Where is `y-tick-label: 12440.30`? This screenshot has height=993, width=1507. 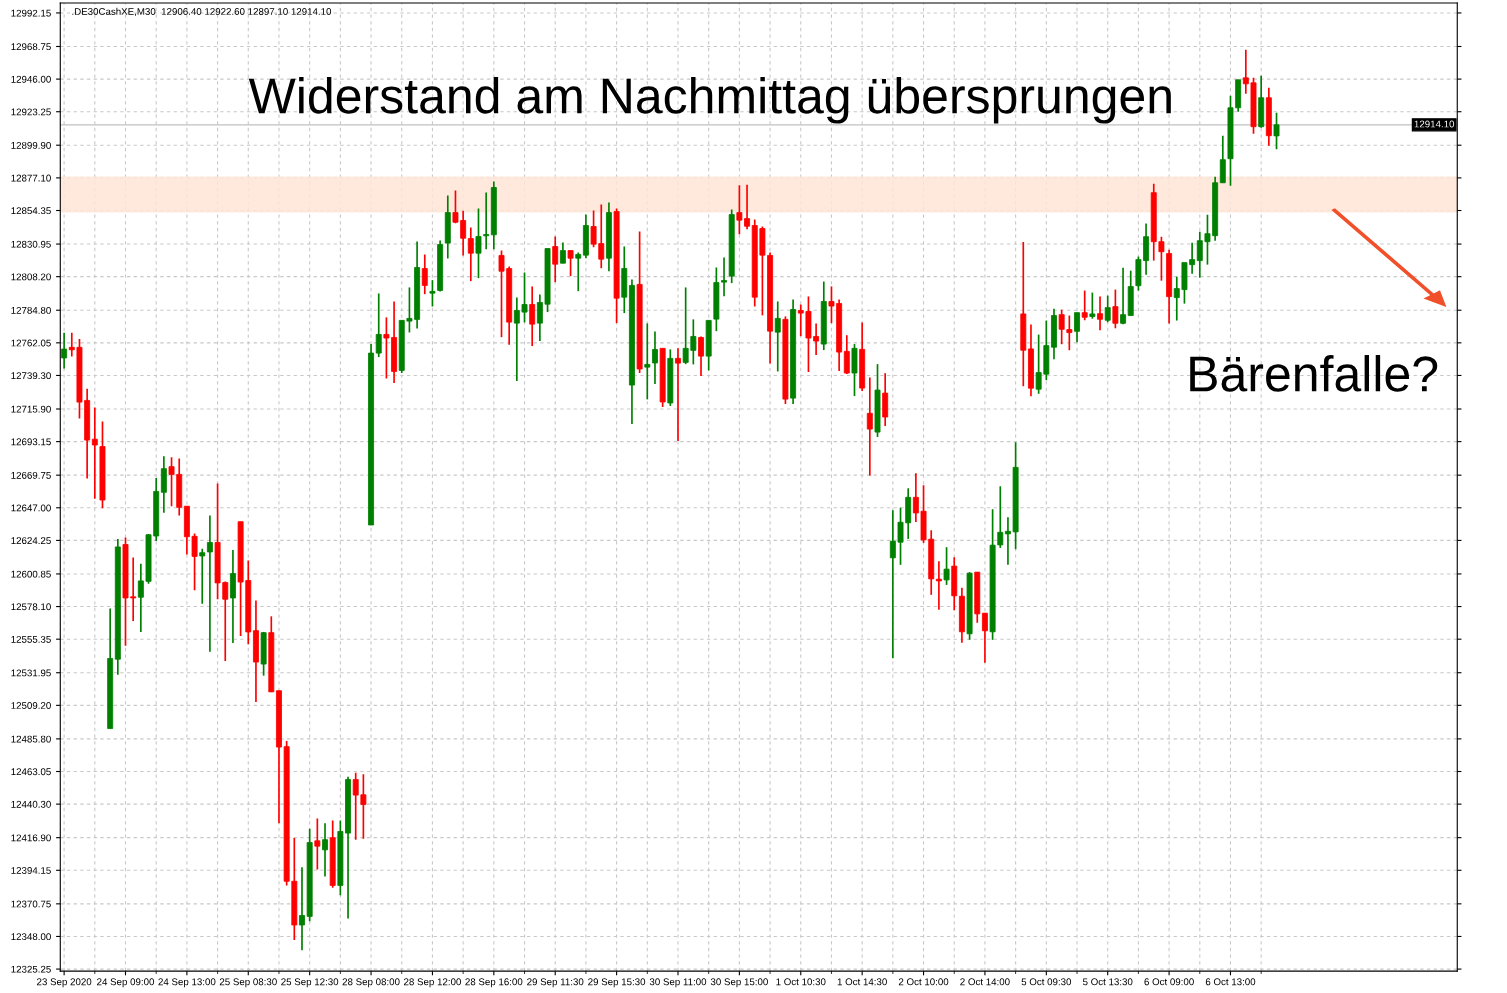 y-tick-label: 12440.30 is located at coordinates (31, 804).